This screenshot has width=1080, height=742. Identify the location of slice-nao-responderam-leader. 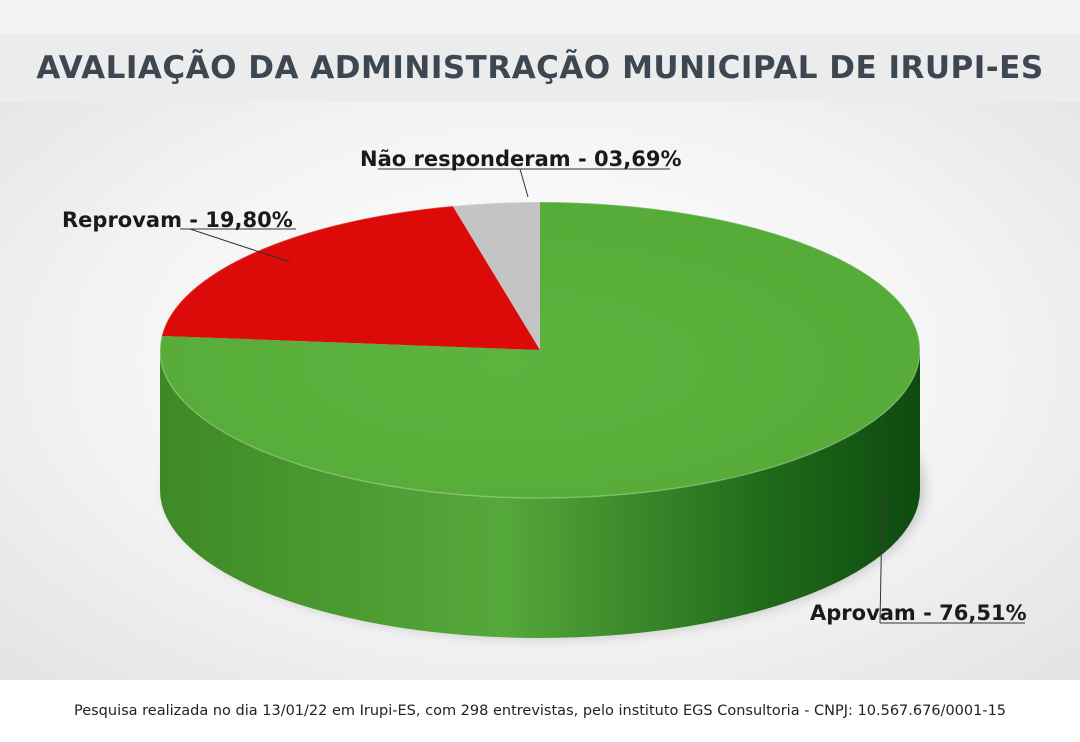
(524, 183).